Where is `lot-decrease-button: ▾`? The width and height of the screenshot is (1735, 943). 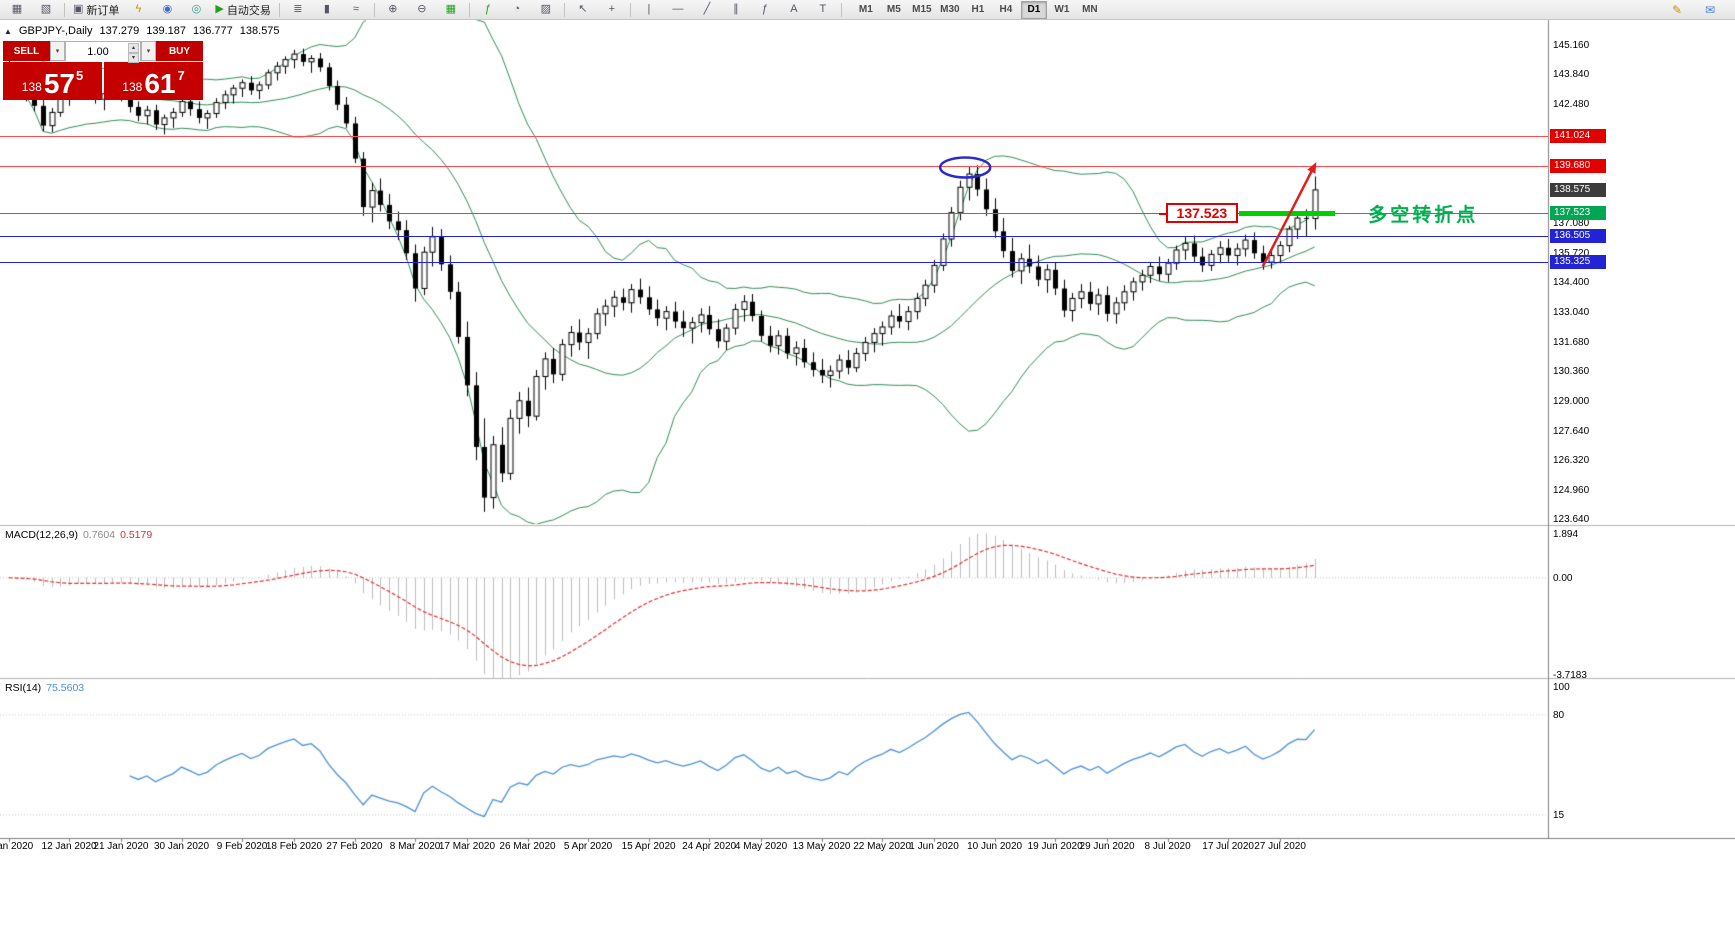 lot-decrease-button: ▾ is located at coordinates (133, 58).